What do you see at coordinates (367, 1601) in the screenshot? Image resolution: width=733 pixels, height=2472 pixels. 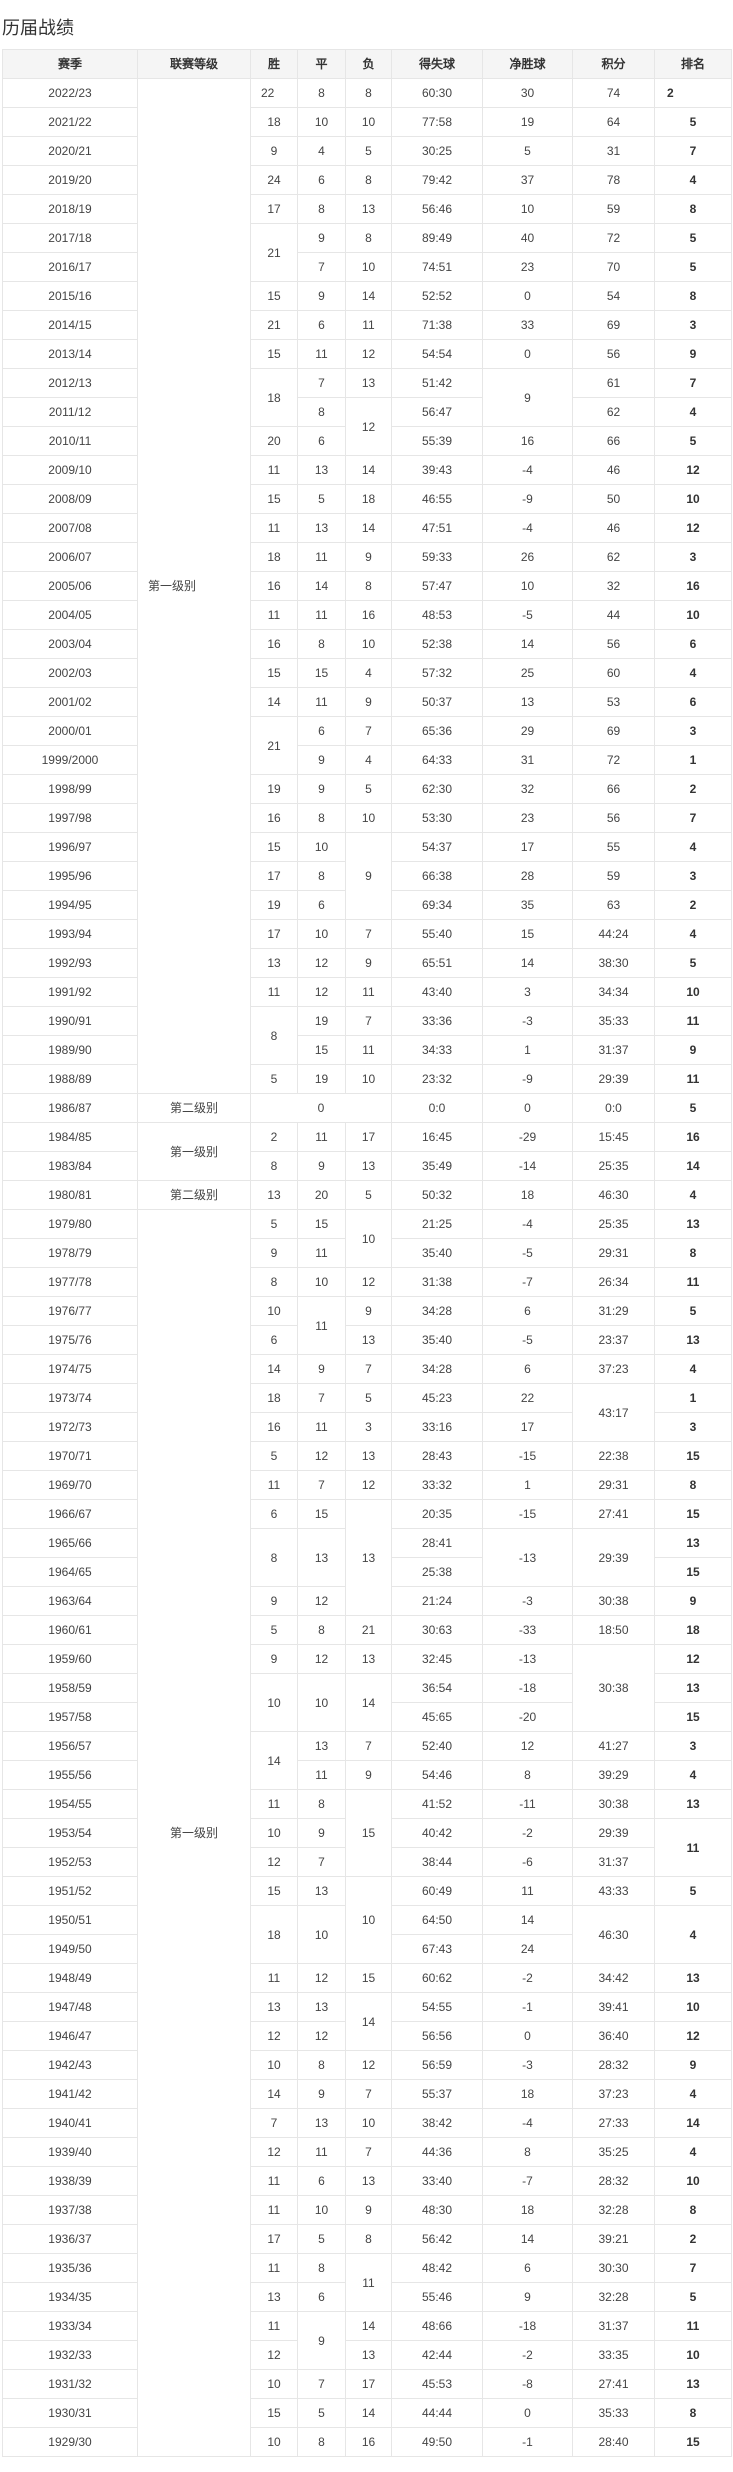 I see `table-row: 1963/64 9 12 21:24 -3 30:38 9` at bounding box center [367, 1601].